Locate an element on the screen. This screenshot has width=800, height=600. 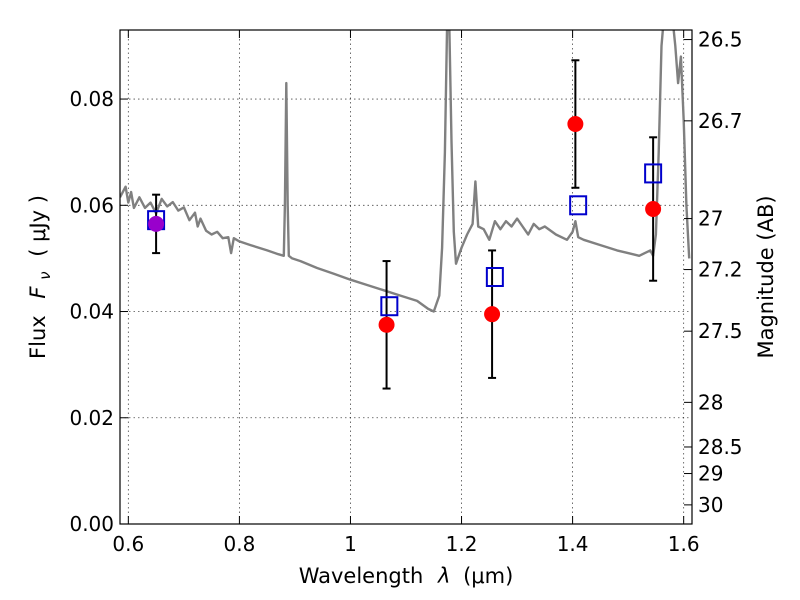
y-axis-label-prefix: Flux is located at coordinates (38, 337).